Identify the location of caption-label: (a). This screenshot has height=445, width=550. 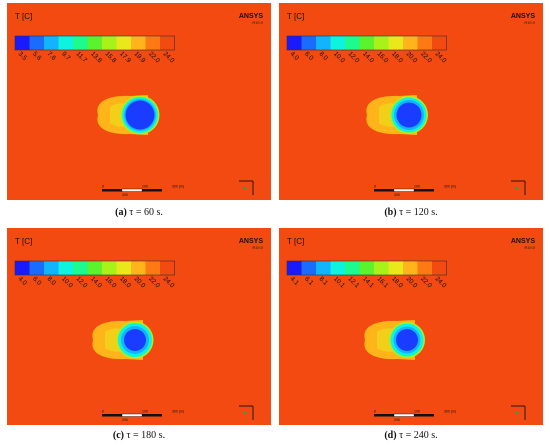
(121, 212).